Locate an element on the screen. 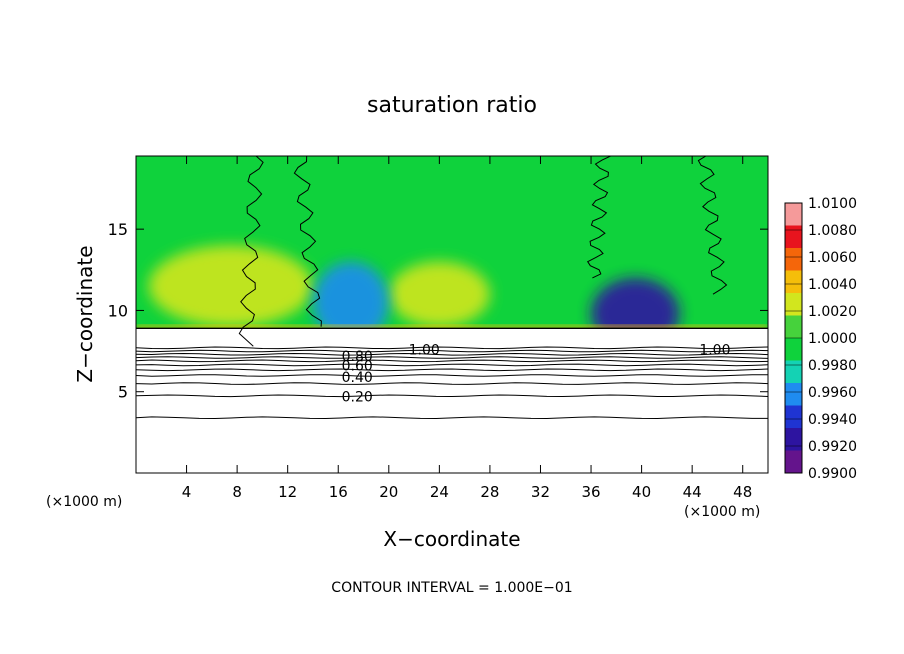 The height and width of the screenshot is (654, 904). contour-label: 0.80 is located at coordinates (357, 357).